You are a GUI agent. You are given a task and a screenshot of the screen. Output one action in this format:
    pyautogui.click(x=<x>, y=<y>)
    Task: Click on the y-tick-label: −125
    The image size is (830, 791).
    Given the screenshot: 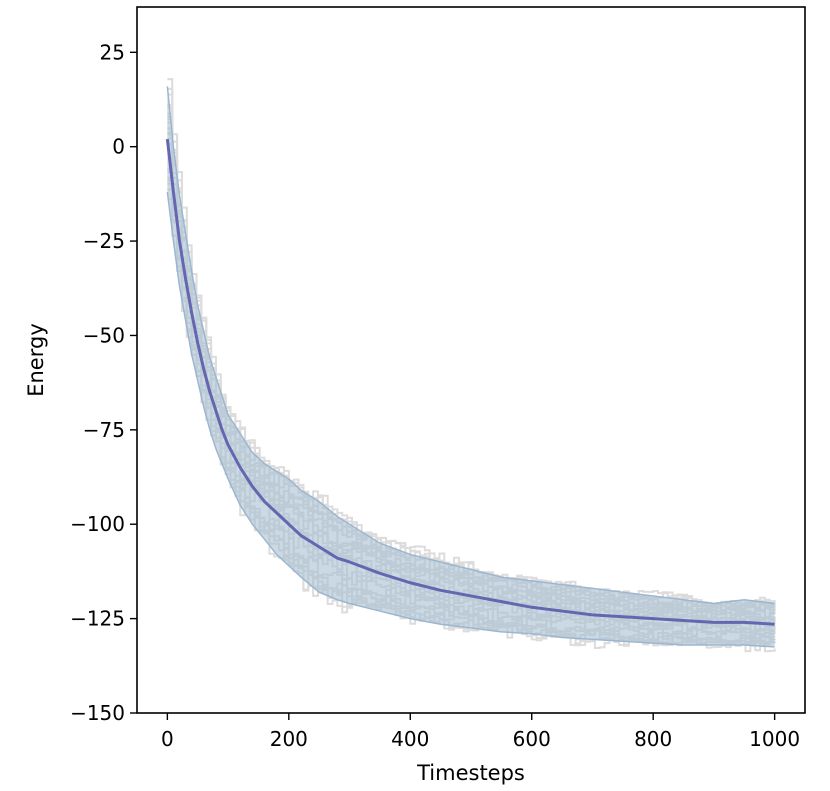 What is the action you would take?
    pyautogui.click(x=97, y=619)
    